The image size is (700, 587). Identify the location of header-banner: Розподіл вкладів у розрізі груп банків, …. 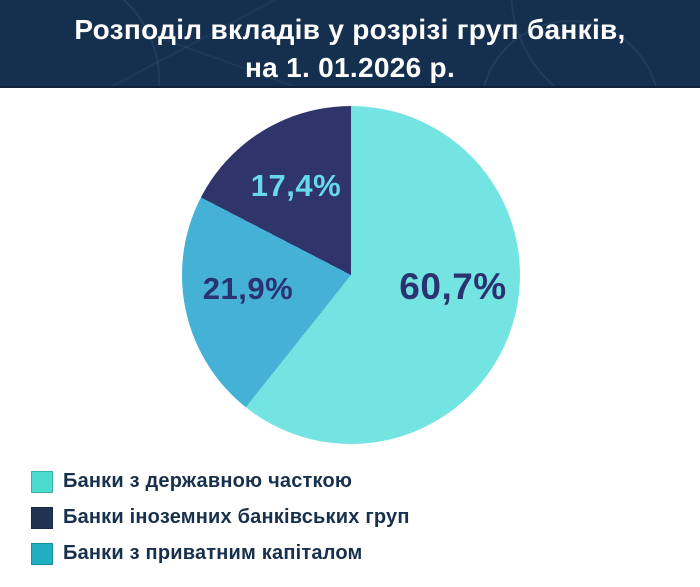
(350, 44).